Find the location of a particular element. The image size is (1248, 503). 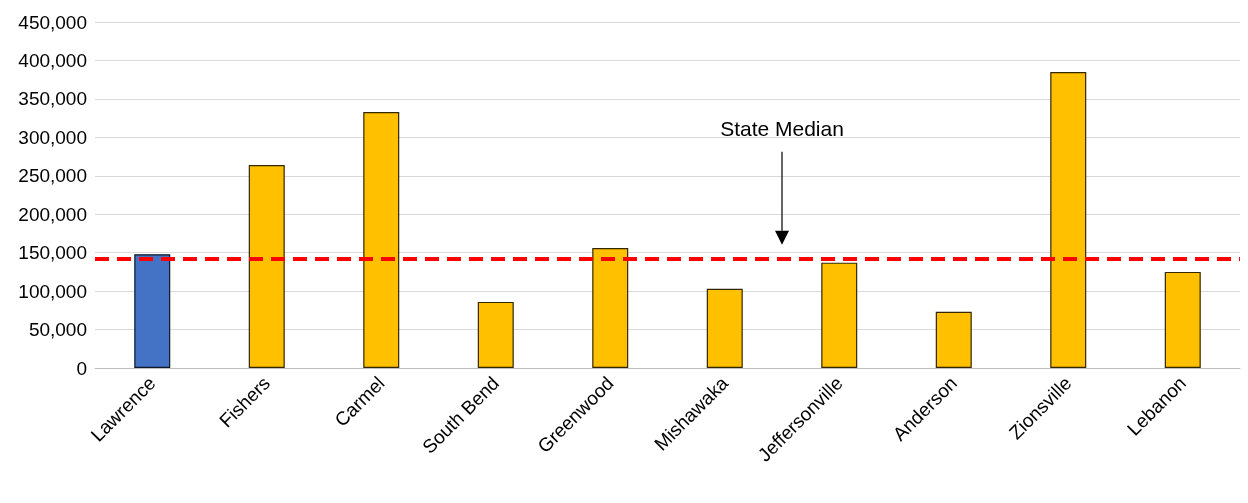

y-tick-label: 200,000 is located at coordinates (52, 214).